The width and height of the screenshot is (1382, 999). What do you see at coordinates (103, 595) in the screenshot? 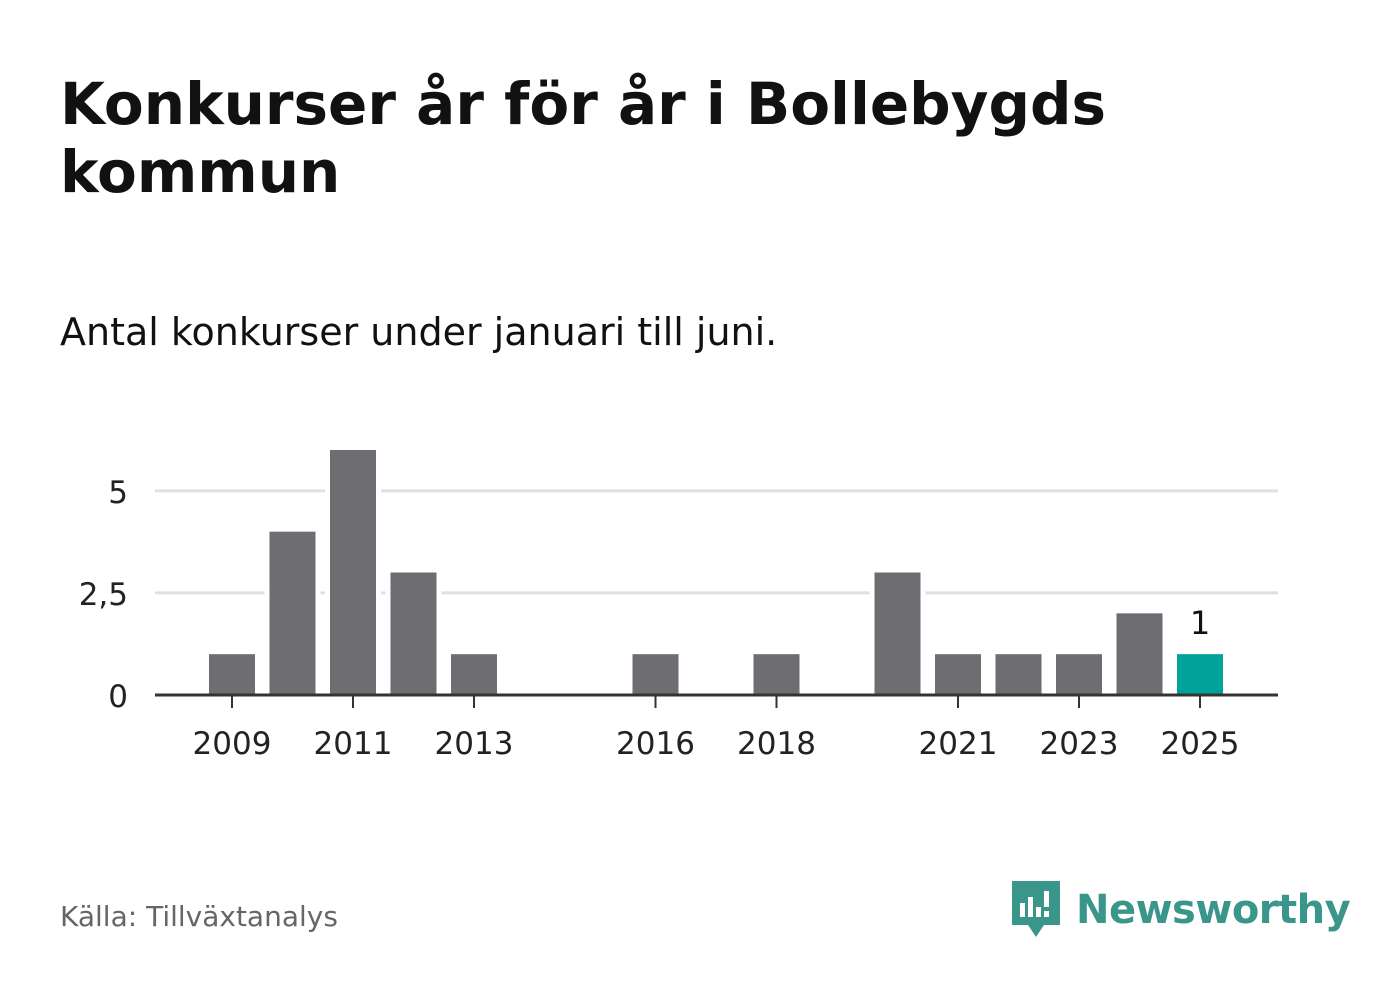
I see `y-tick-label: 2,5` at bounding box center [103, 595].